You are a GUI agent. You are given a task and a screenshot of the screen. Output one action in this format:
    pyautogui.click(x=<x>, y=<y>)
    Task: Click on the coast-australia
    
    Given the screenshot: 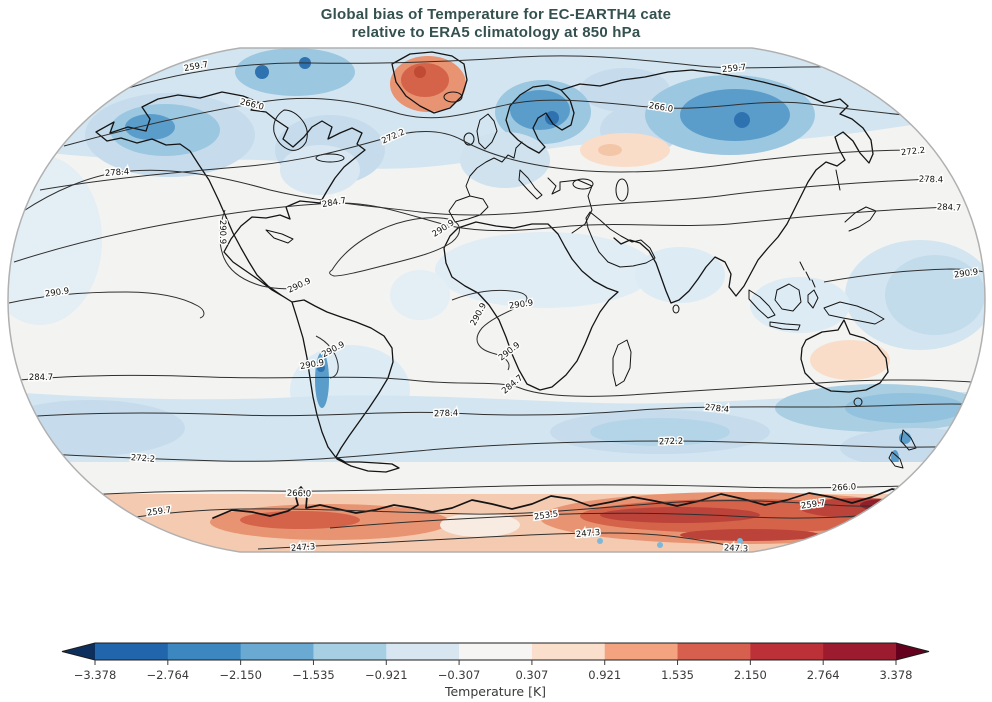 What is the action you would take?
    pyautogui.click(x=844, y=356)
    